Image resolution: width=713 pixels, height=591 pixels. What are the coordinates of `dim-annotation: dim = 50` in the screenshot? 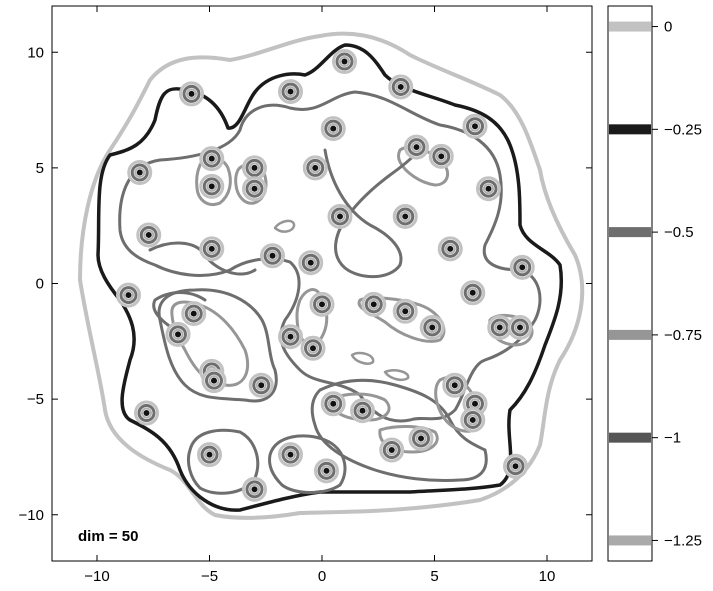 It's located at (108, 536).